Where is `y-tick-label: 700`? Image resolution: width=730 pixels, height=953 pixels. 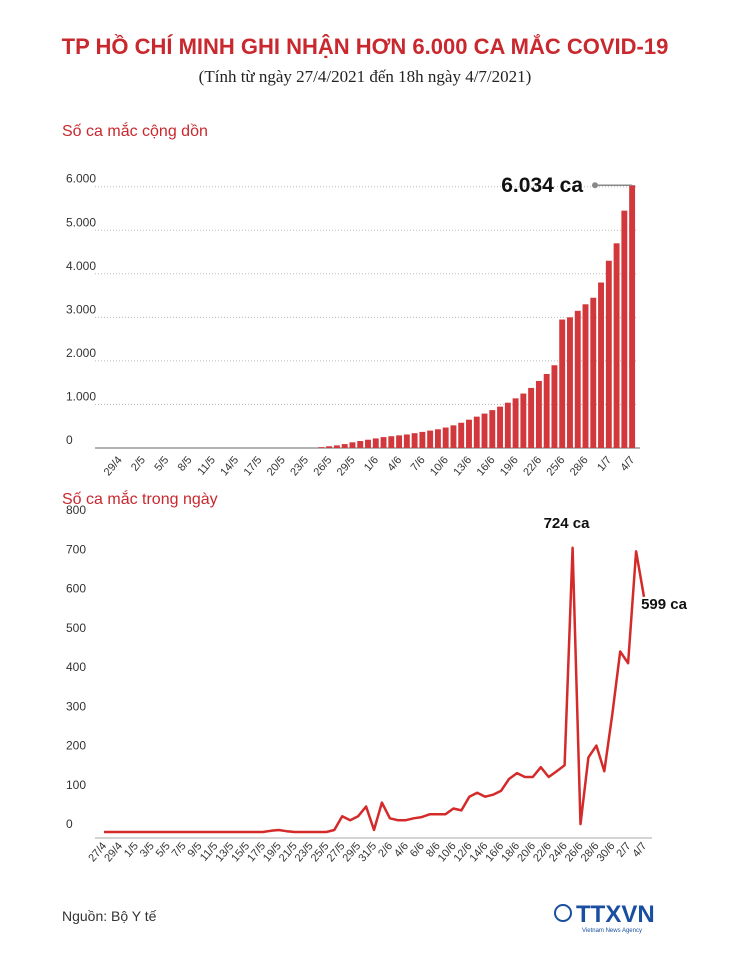 y-tick-label: 700 is located at coordinates (76, 549).